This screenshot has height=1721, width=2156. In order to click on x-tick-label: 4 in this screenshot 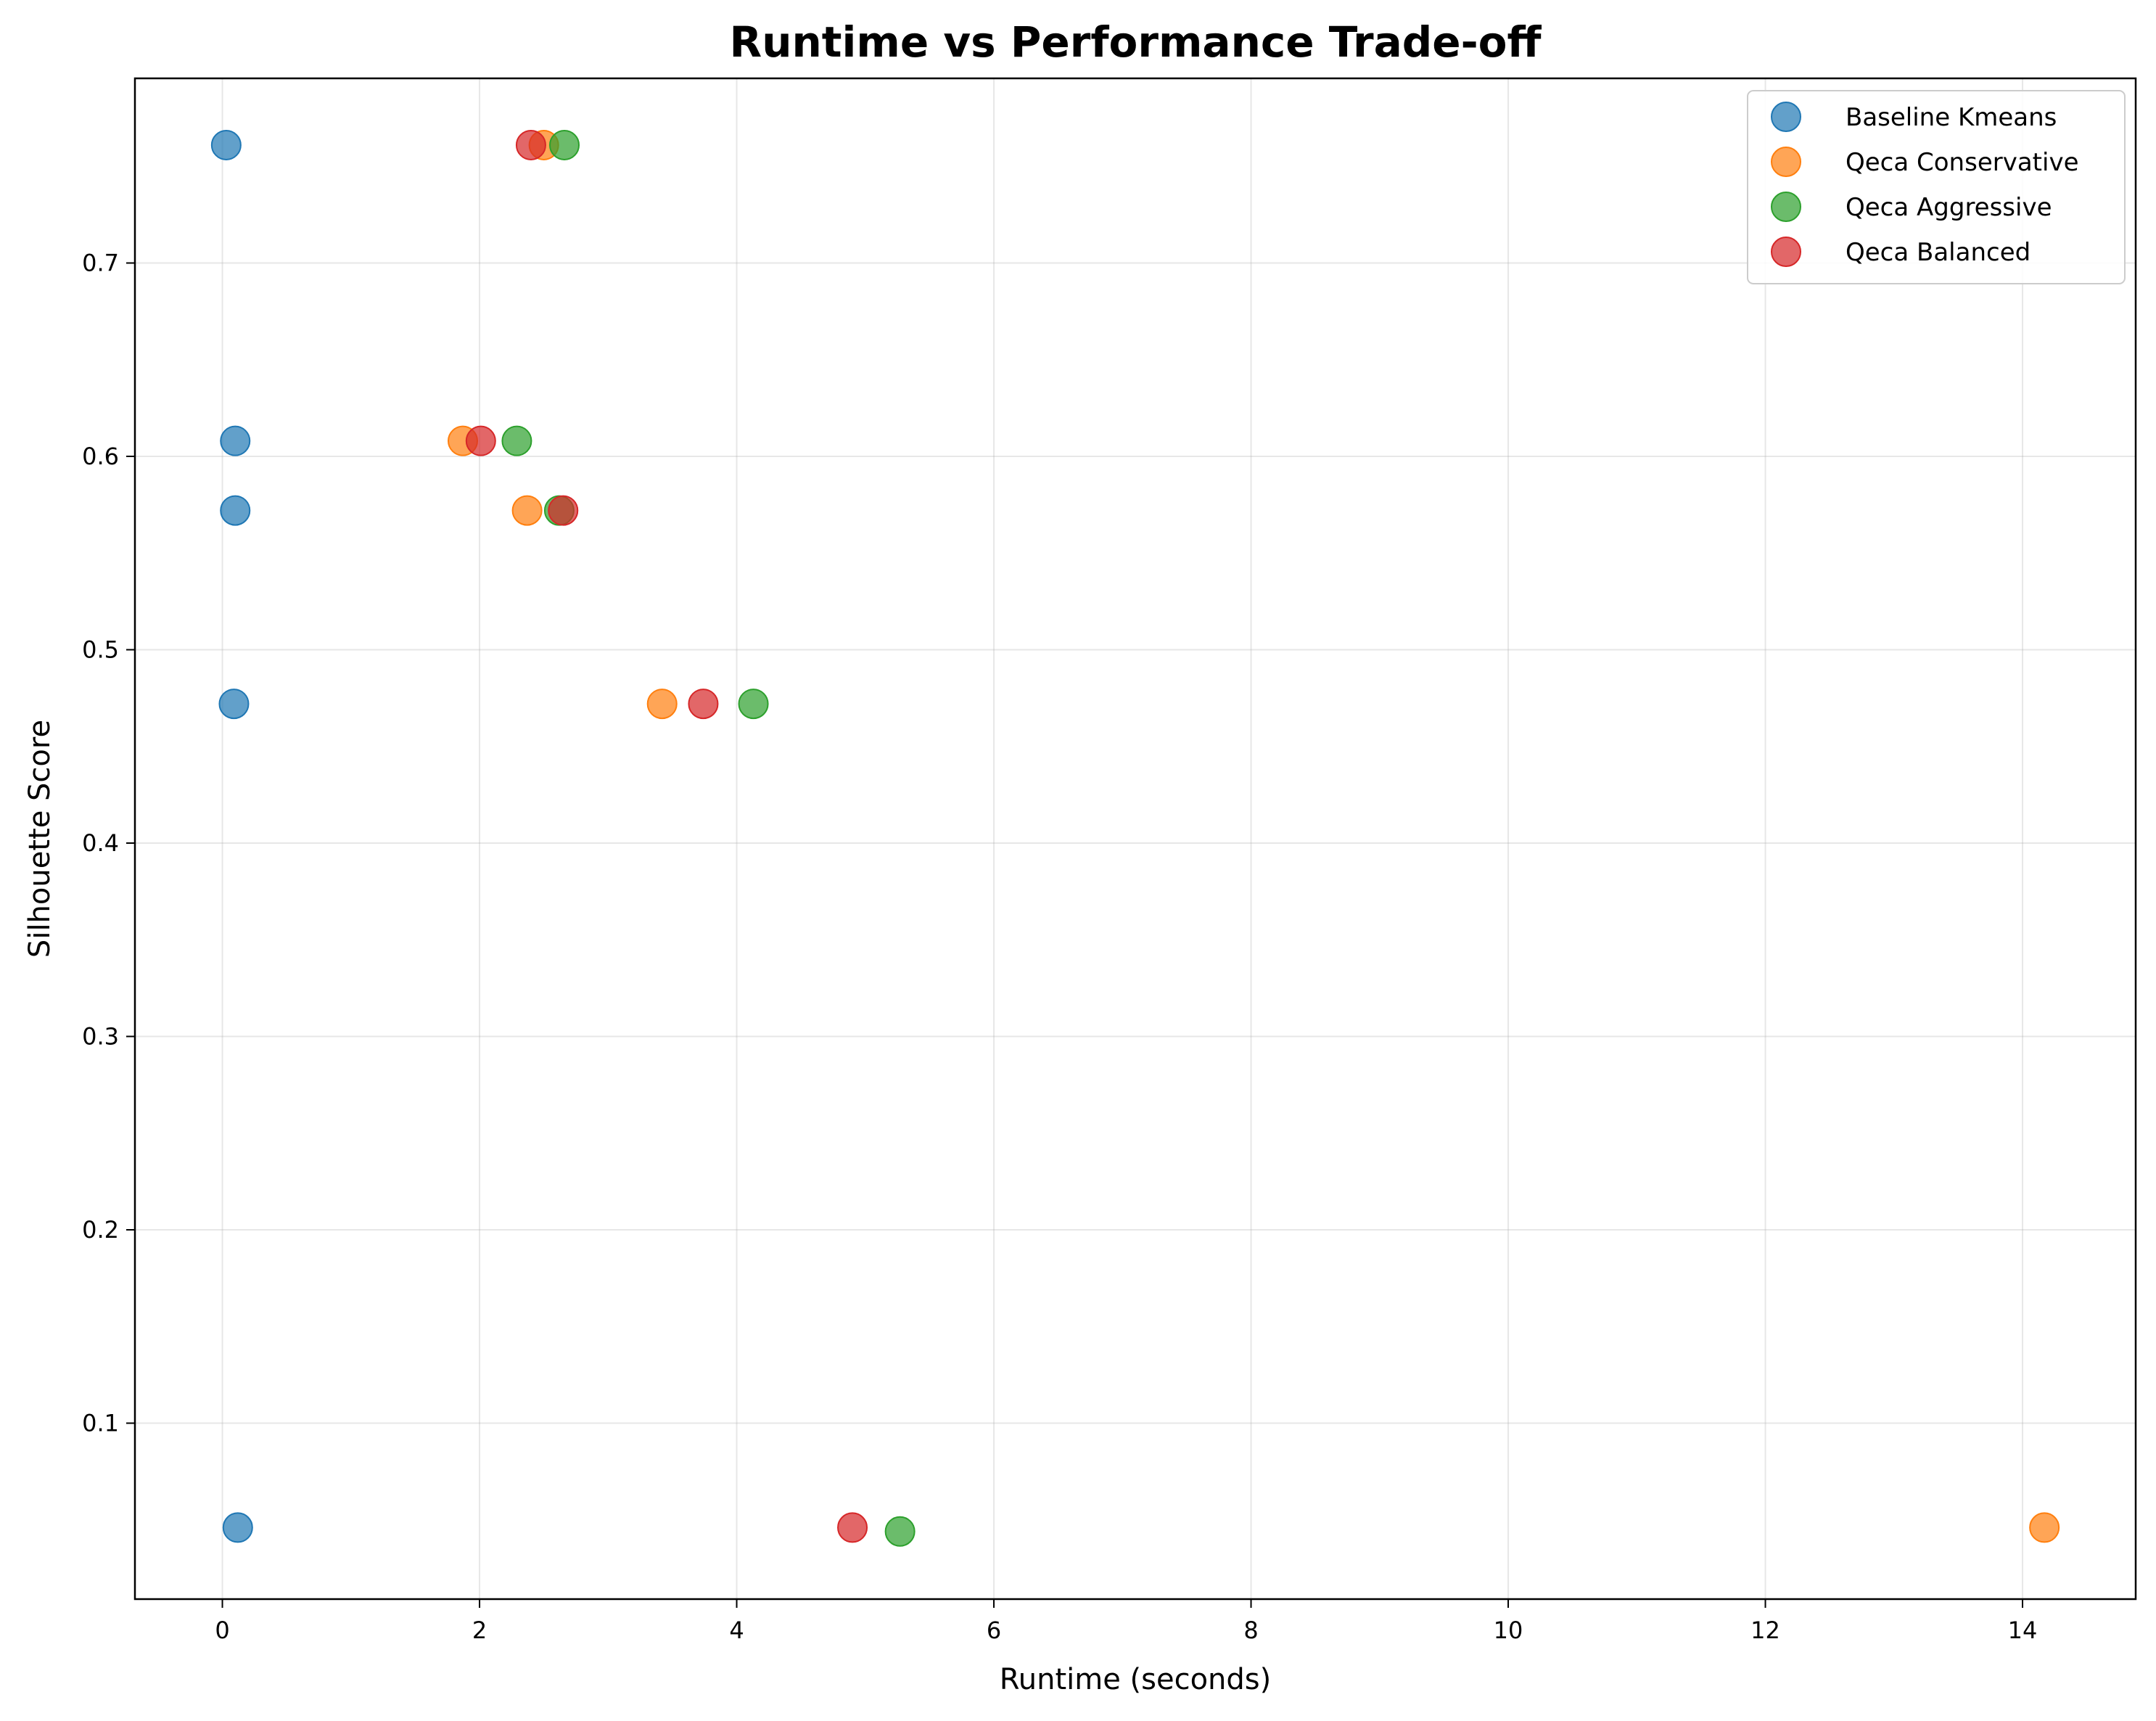, I will do `click(736, 1630)`.